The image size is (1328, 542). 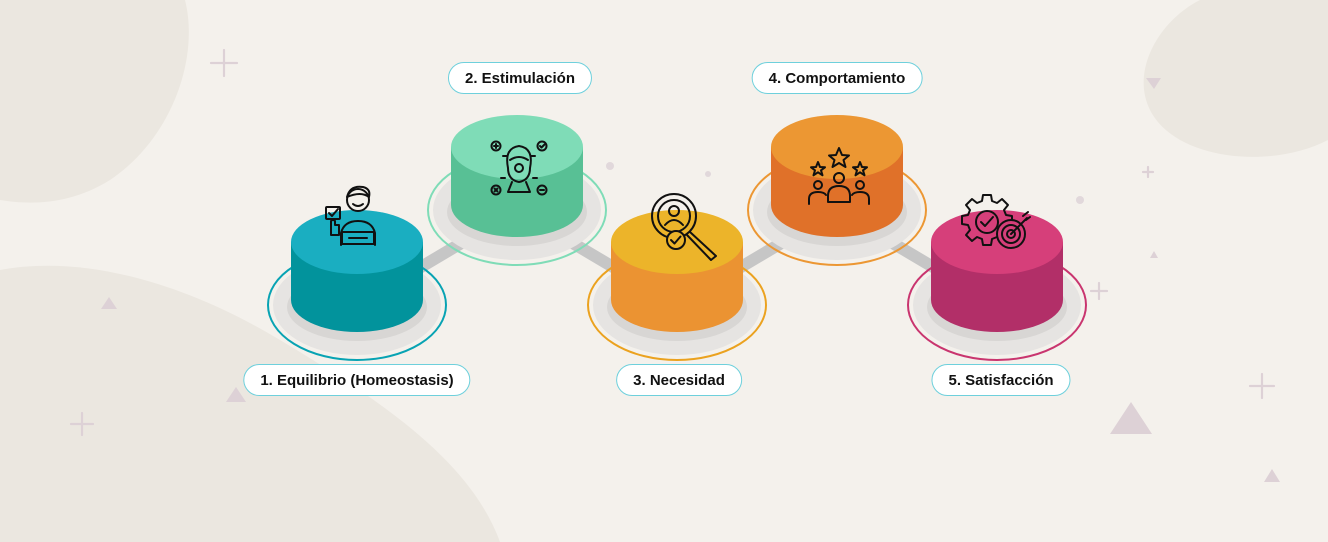 What do you see at coordinates (350, 215) in the screenshot?
I see `person-thumbs-up-checklist-icon` at bounding box center [350, 215].